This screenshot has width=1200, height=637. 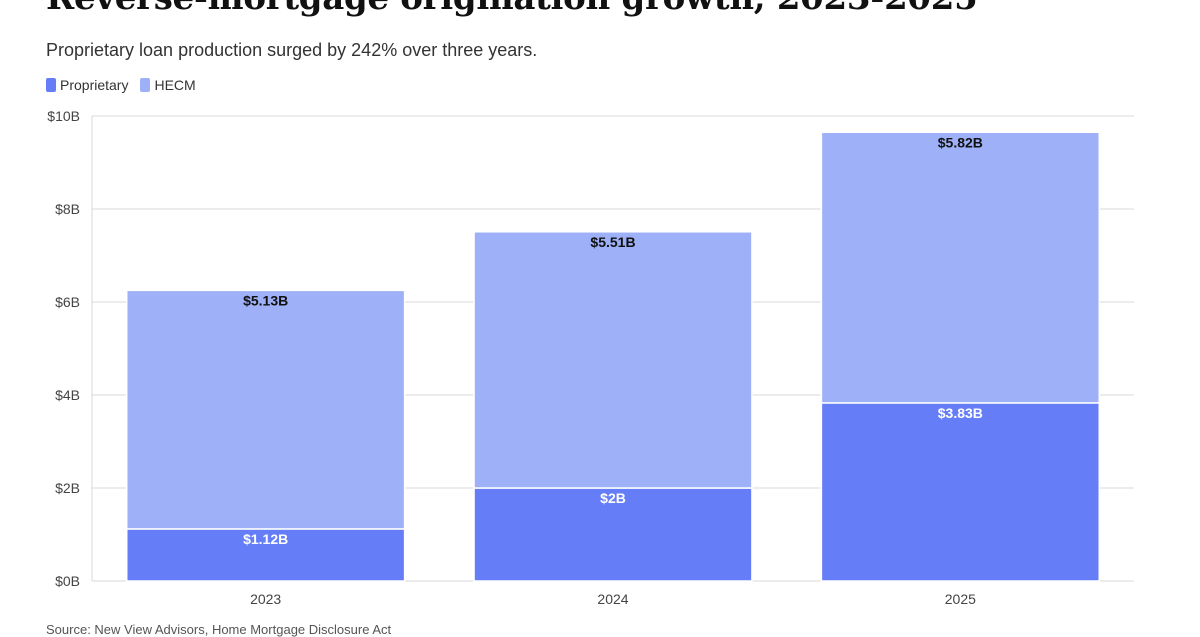 I want to click on legend: Proprietary HECM, so click(x=121, y=85).